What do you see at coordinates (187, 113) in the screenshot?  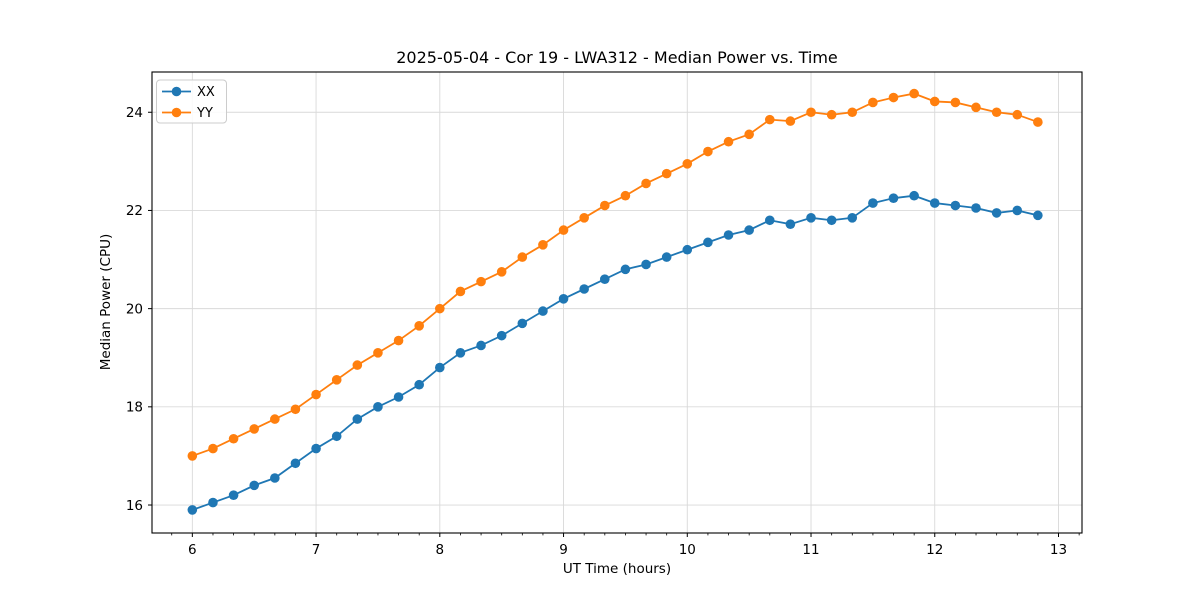 I see `legend-entry-yy: YY` at bounding box center [187, 113].